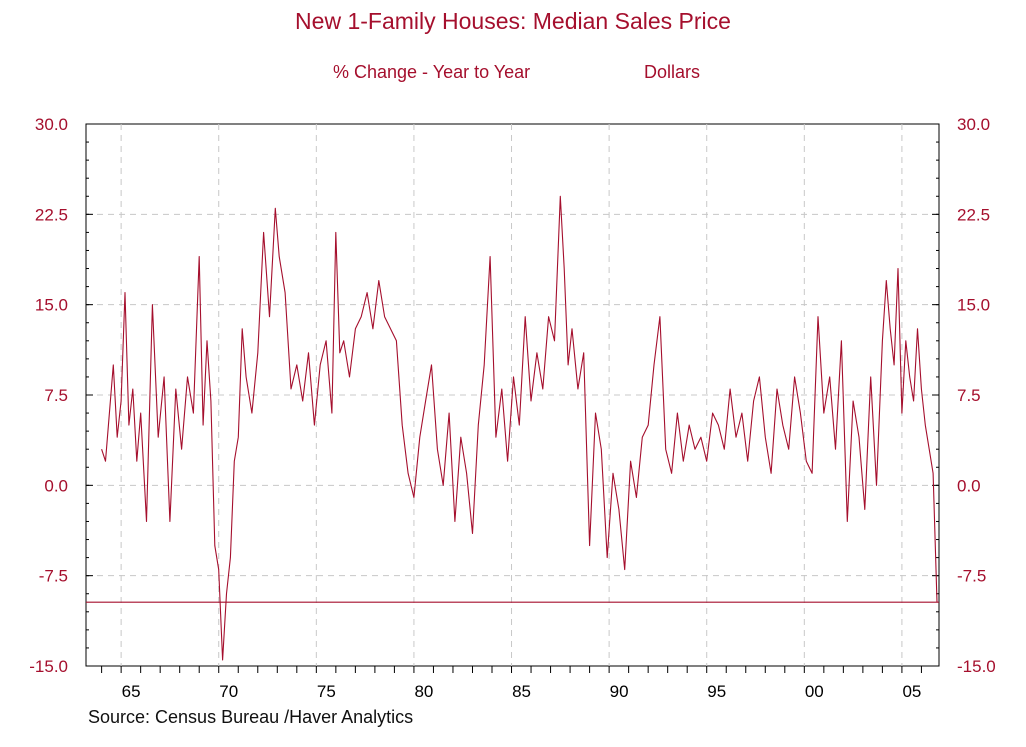 This screenshot has height=747, width=1026. Describe the element at coordinates (53, 576) in the screenshot. I see `y-tick-label-left: -7.5` at that location.